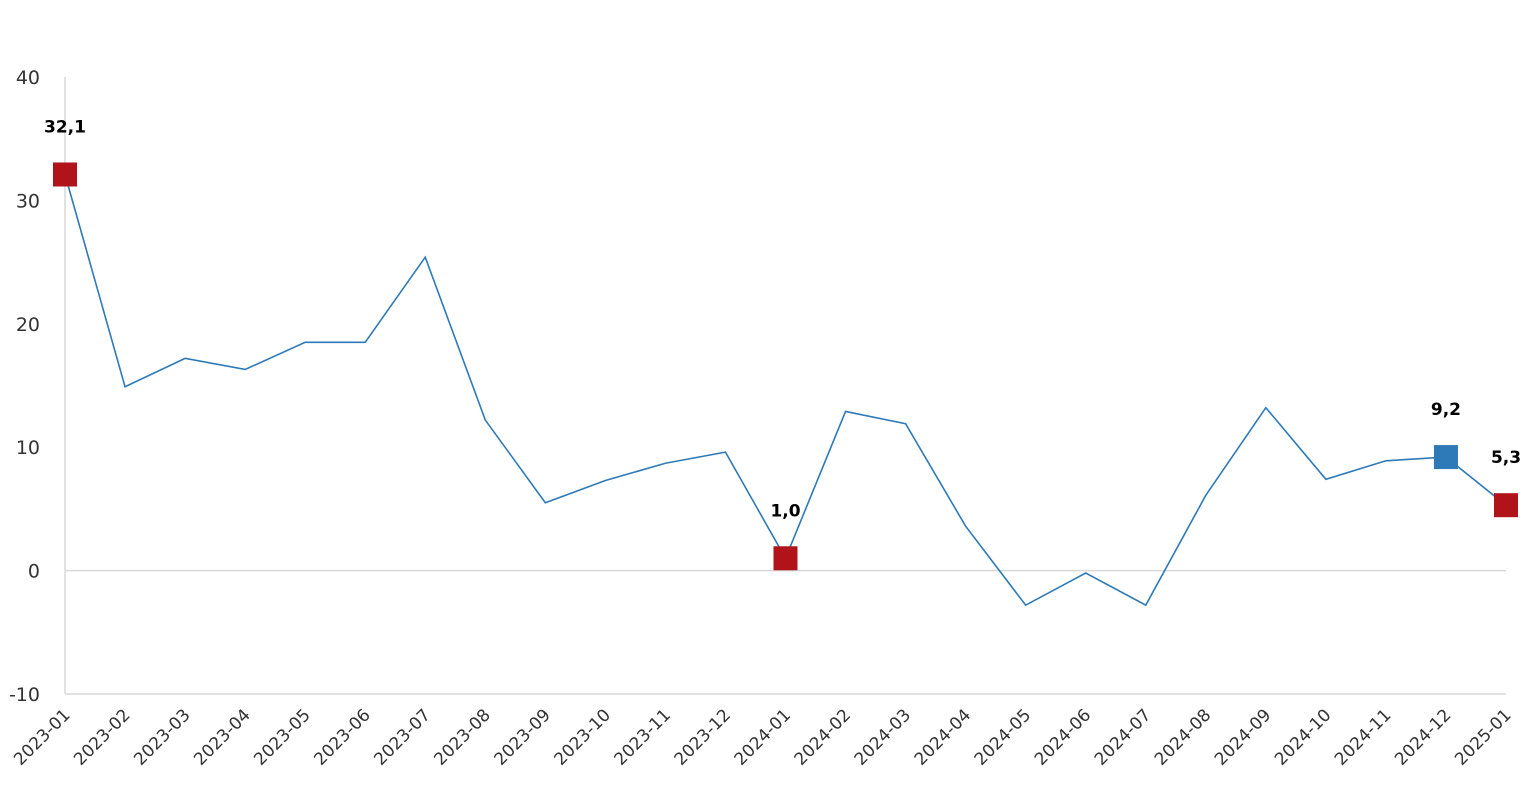  What do you see at coordinates (65, 127) in the screenshot?
I see `value-label: 32,1` at bounding box center [65, 127].